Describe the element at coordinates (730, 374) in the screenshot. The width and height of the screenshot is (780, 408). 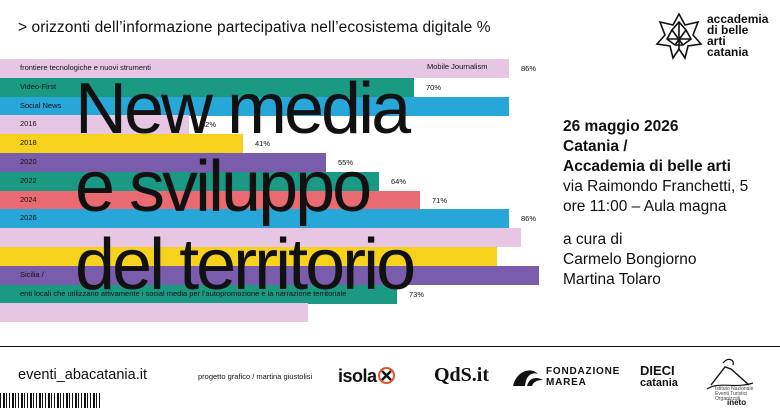
I see `etna-volcano-icon` at that location.